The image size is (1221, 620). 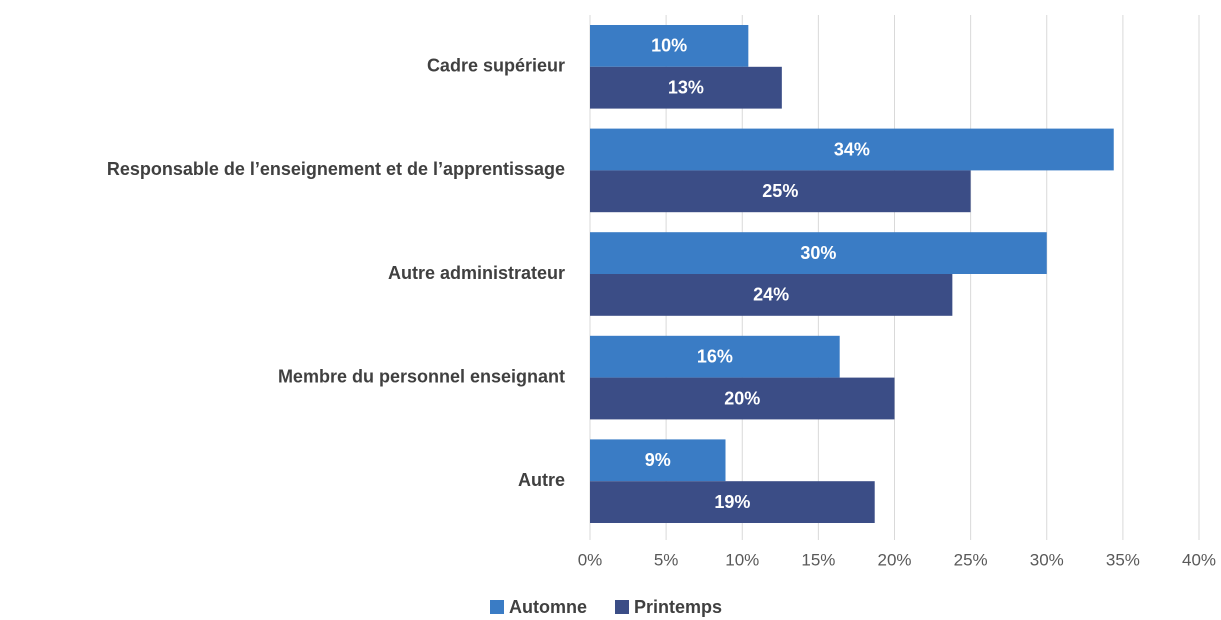 I want to click on x-tick-label: 0%, so click(x=590, y=559).